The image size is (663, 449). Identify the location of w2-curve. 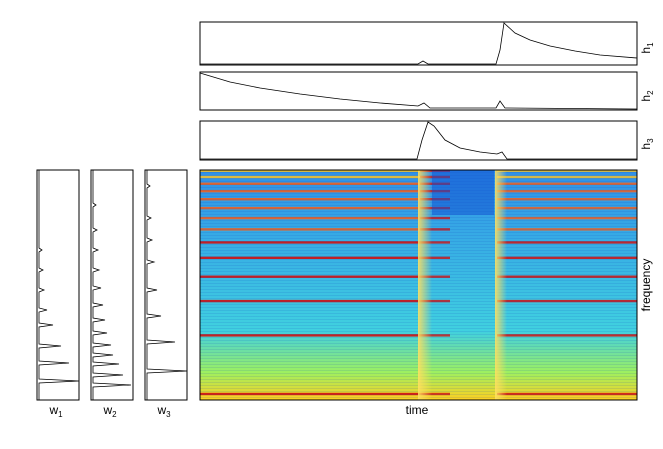
(112, 285).